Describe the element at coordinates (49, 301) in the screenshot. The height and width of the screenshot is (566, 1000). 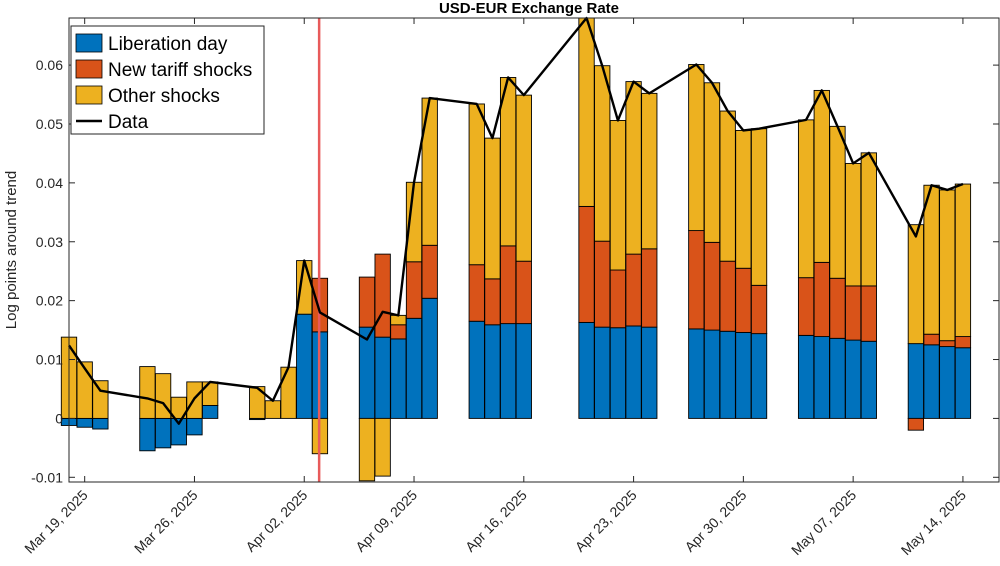
I see `y-tick-label: 0.02` at that location.